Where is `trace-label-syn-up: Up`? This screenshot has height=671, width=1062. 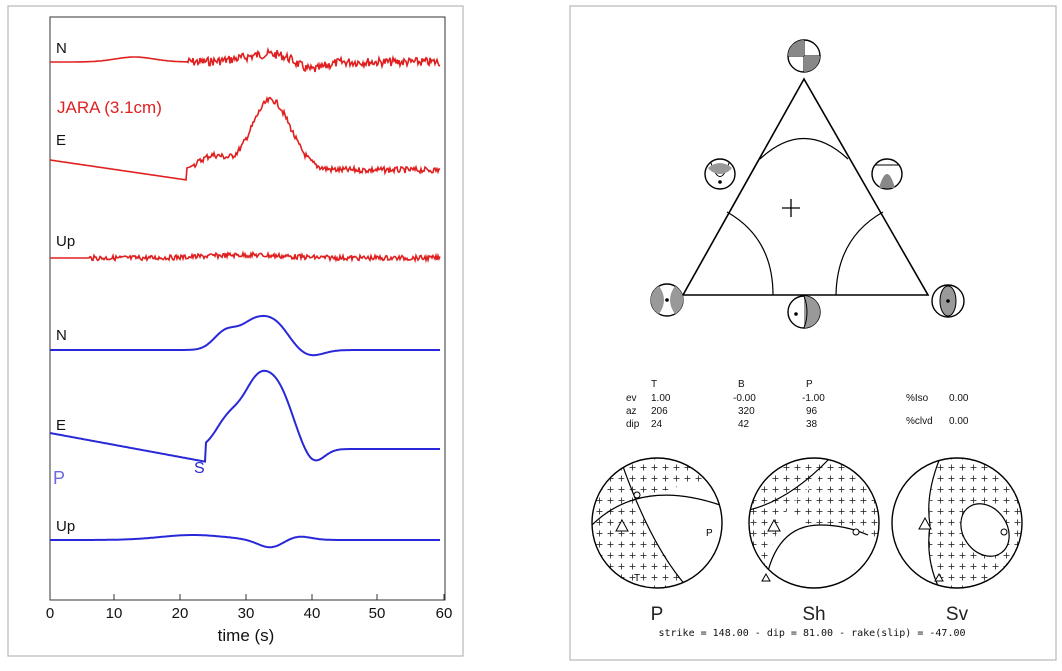
trace-label-syn-up: Up is located at coordinates (65, 526).